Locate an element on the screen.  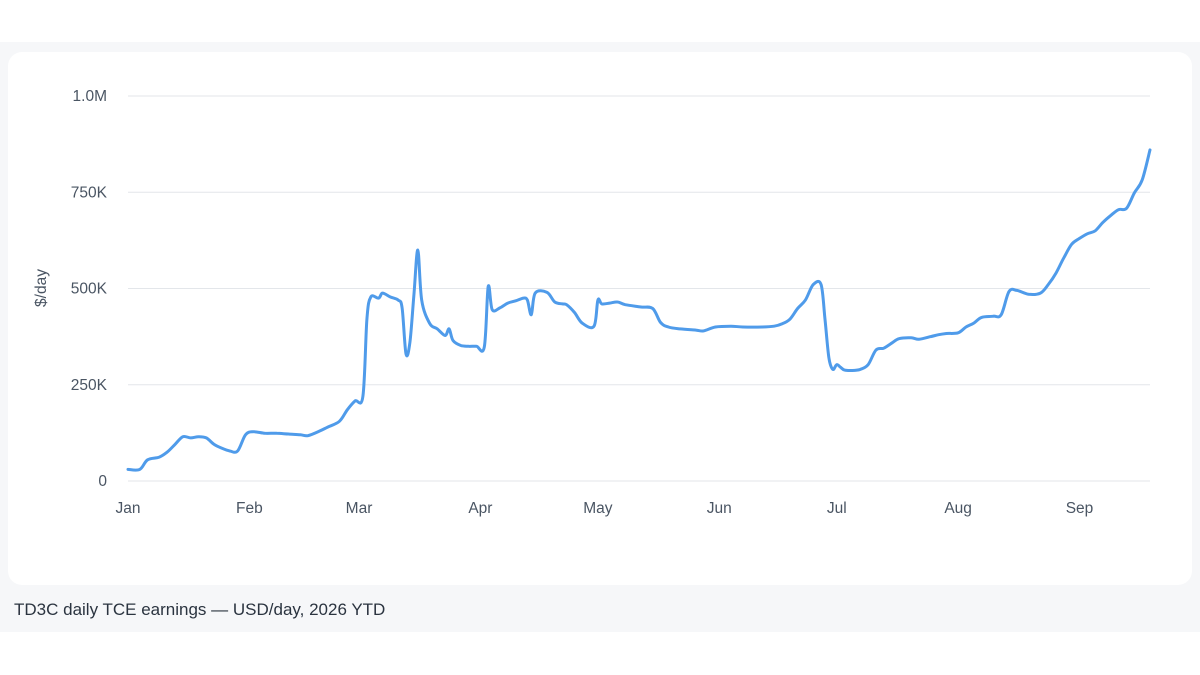
y-tick-label: 750K is located at coordinates (89, 192).